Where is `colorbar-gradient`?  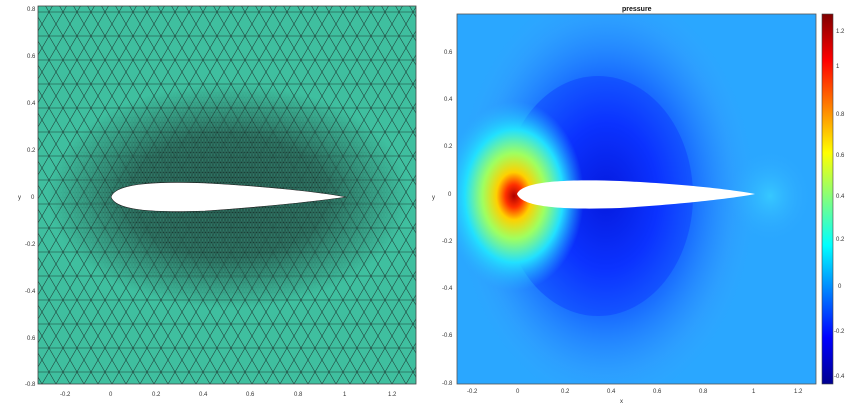
colorbar-gradient is located at coordinates (827, 199).